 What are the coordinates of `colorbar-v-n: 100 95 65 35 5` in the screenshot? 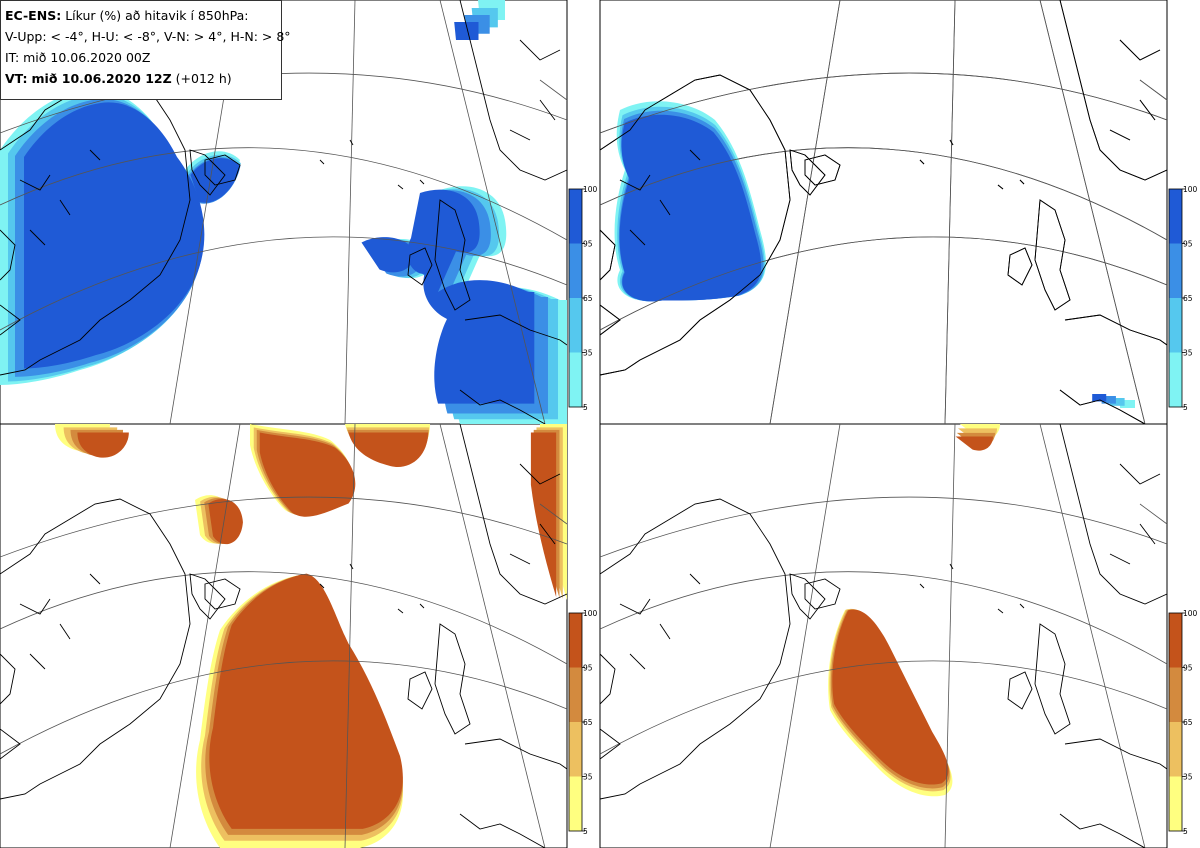 It's located at (583, 722).